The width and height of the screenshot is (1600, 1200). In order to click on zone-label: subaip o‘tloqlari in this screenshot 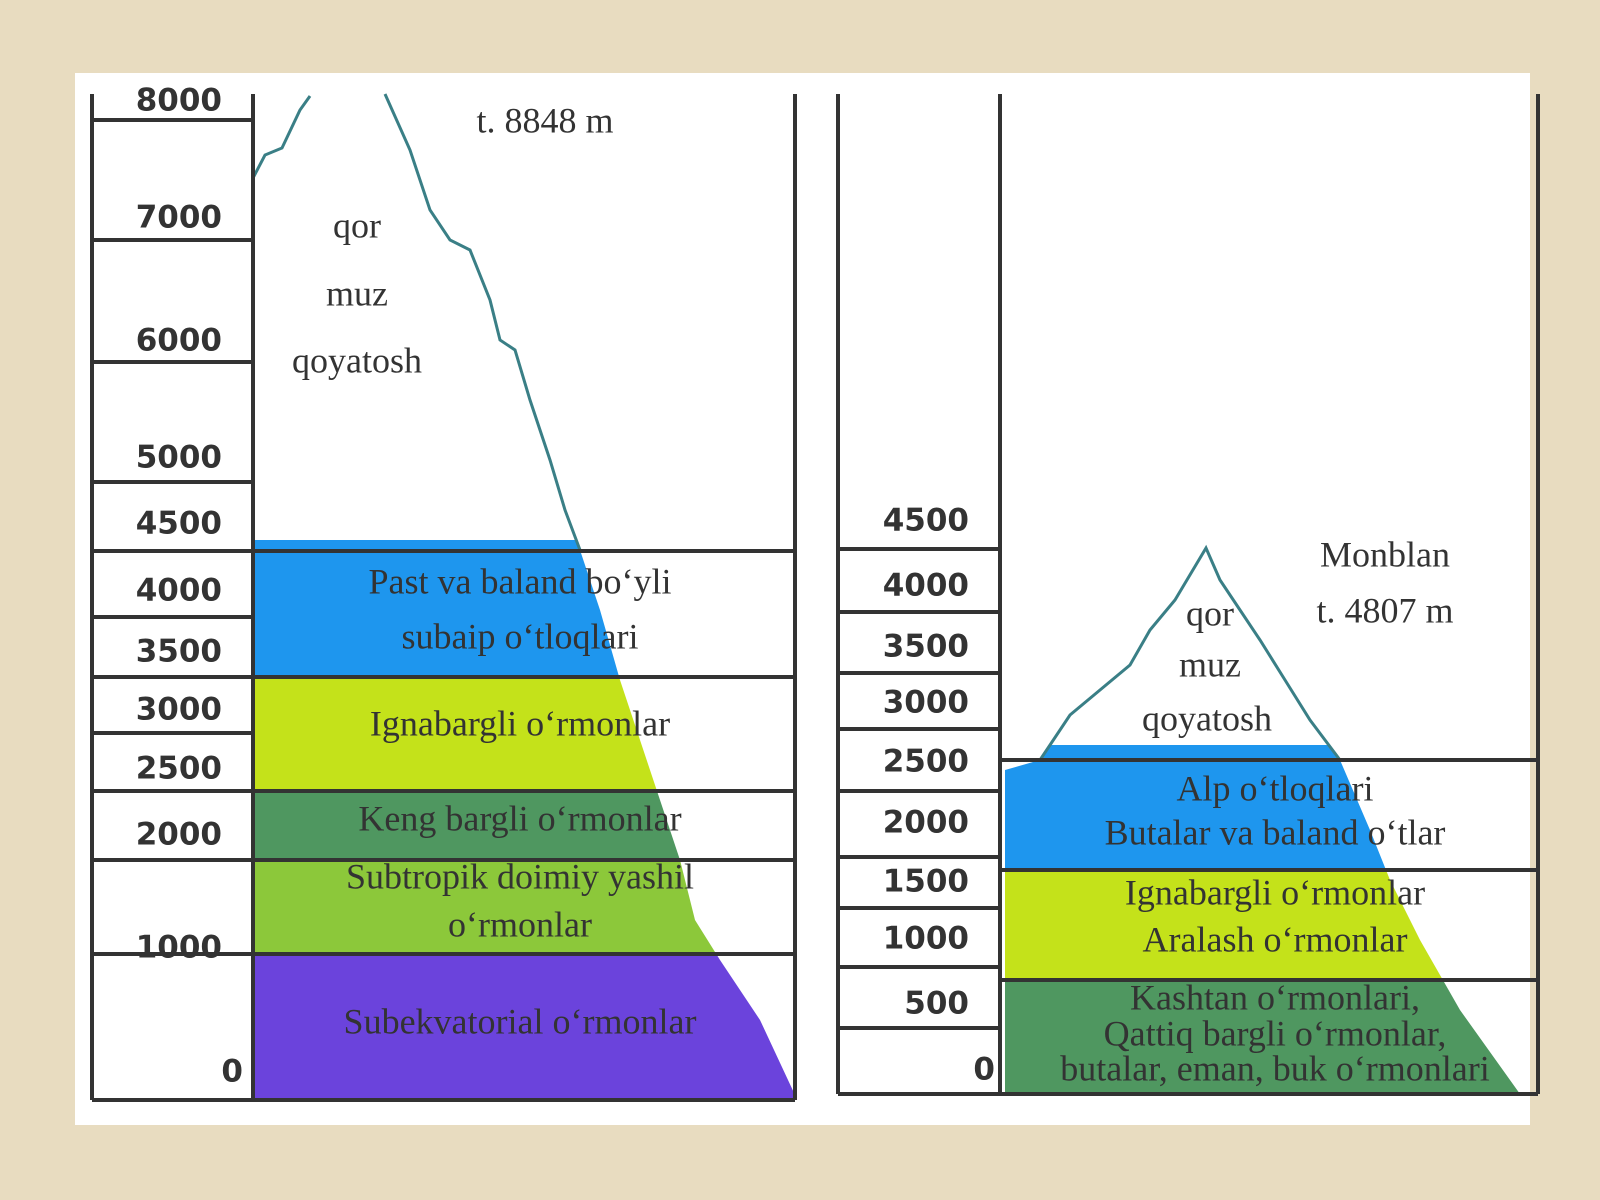, I will do `click(520, 636)`.